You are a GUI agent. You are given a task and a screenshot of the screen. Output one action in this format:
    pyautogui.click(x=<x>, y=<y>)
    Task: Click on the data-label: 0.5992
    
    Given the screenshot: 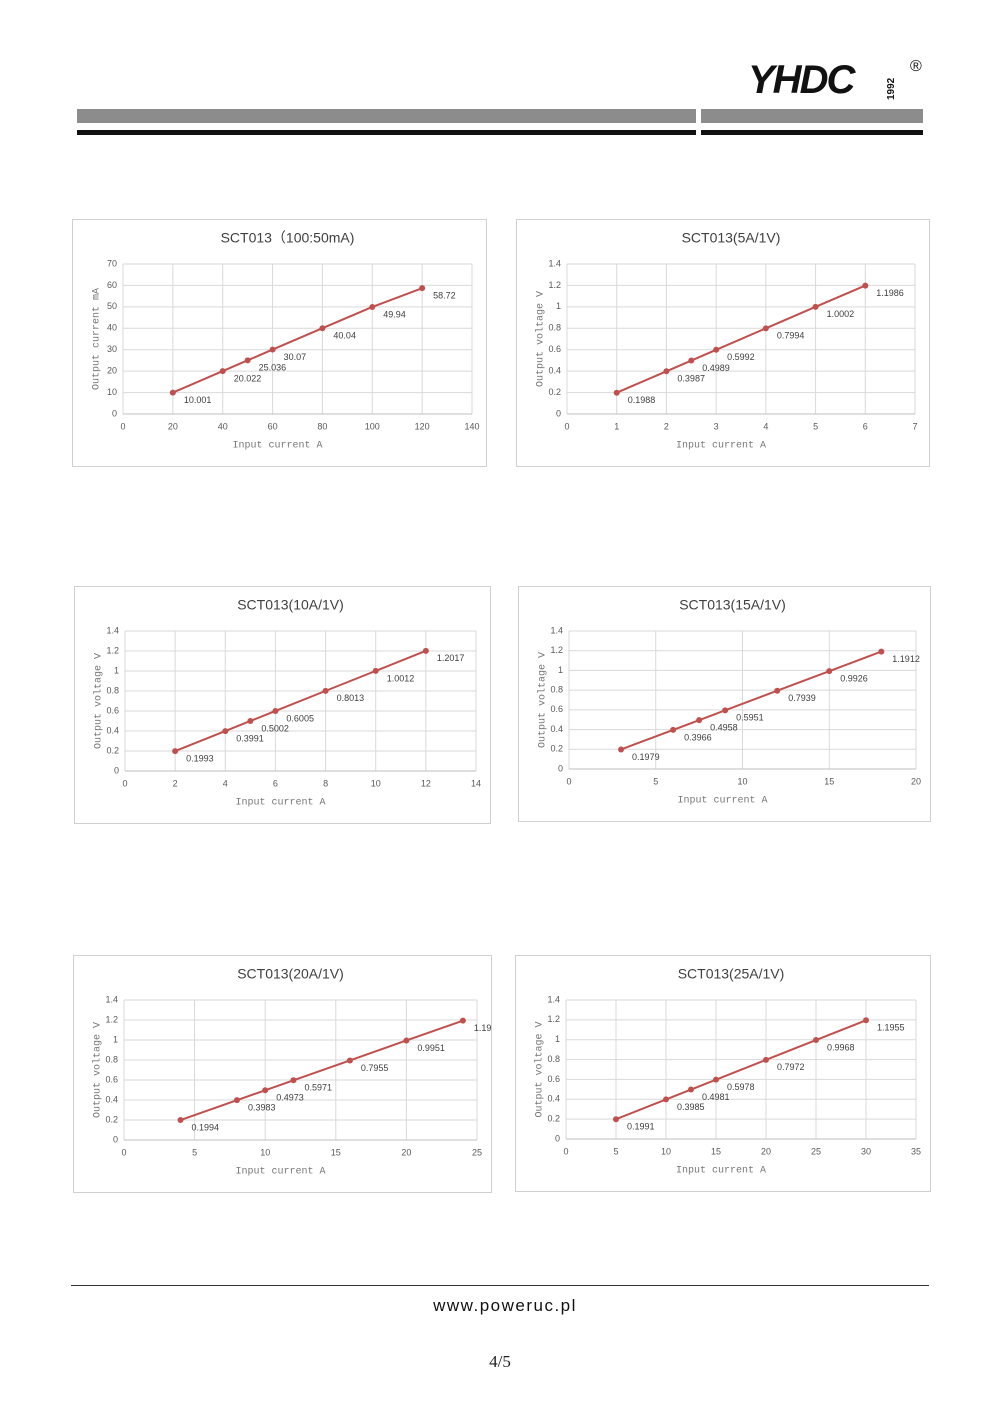 What is the action you would take?
    pyautogui.click(x=741, y=357)
    